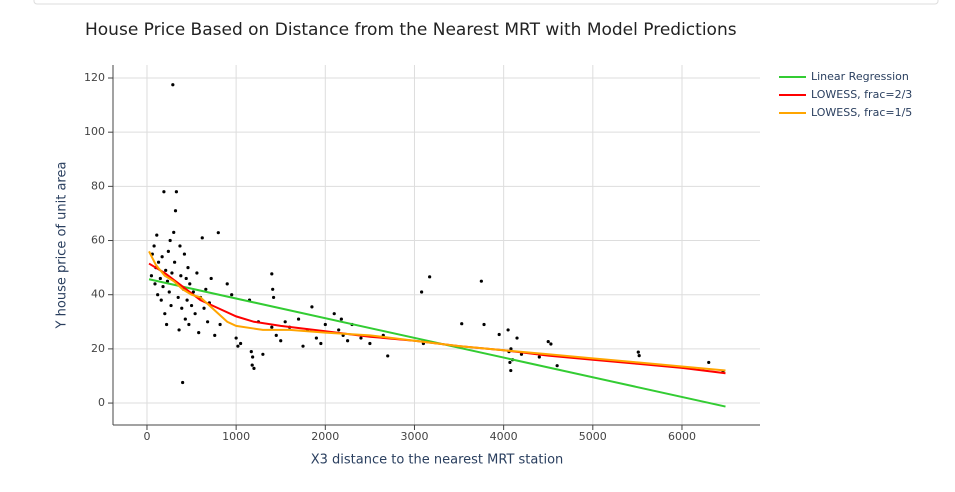 Image resolution: width=955 pixels, height=492 pixels. I want to click on container-edge, so click(486, 2).